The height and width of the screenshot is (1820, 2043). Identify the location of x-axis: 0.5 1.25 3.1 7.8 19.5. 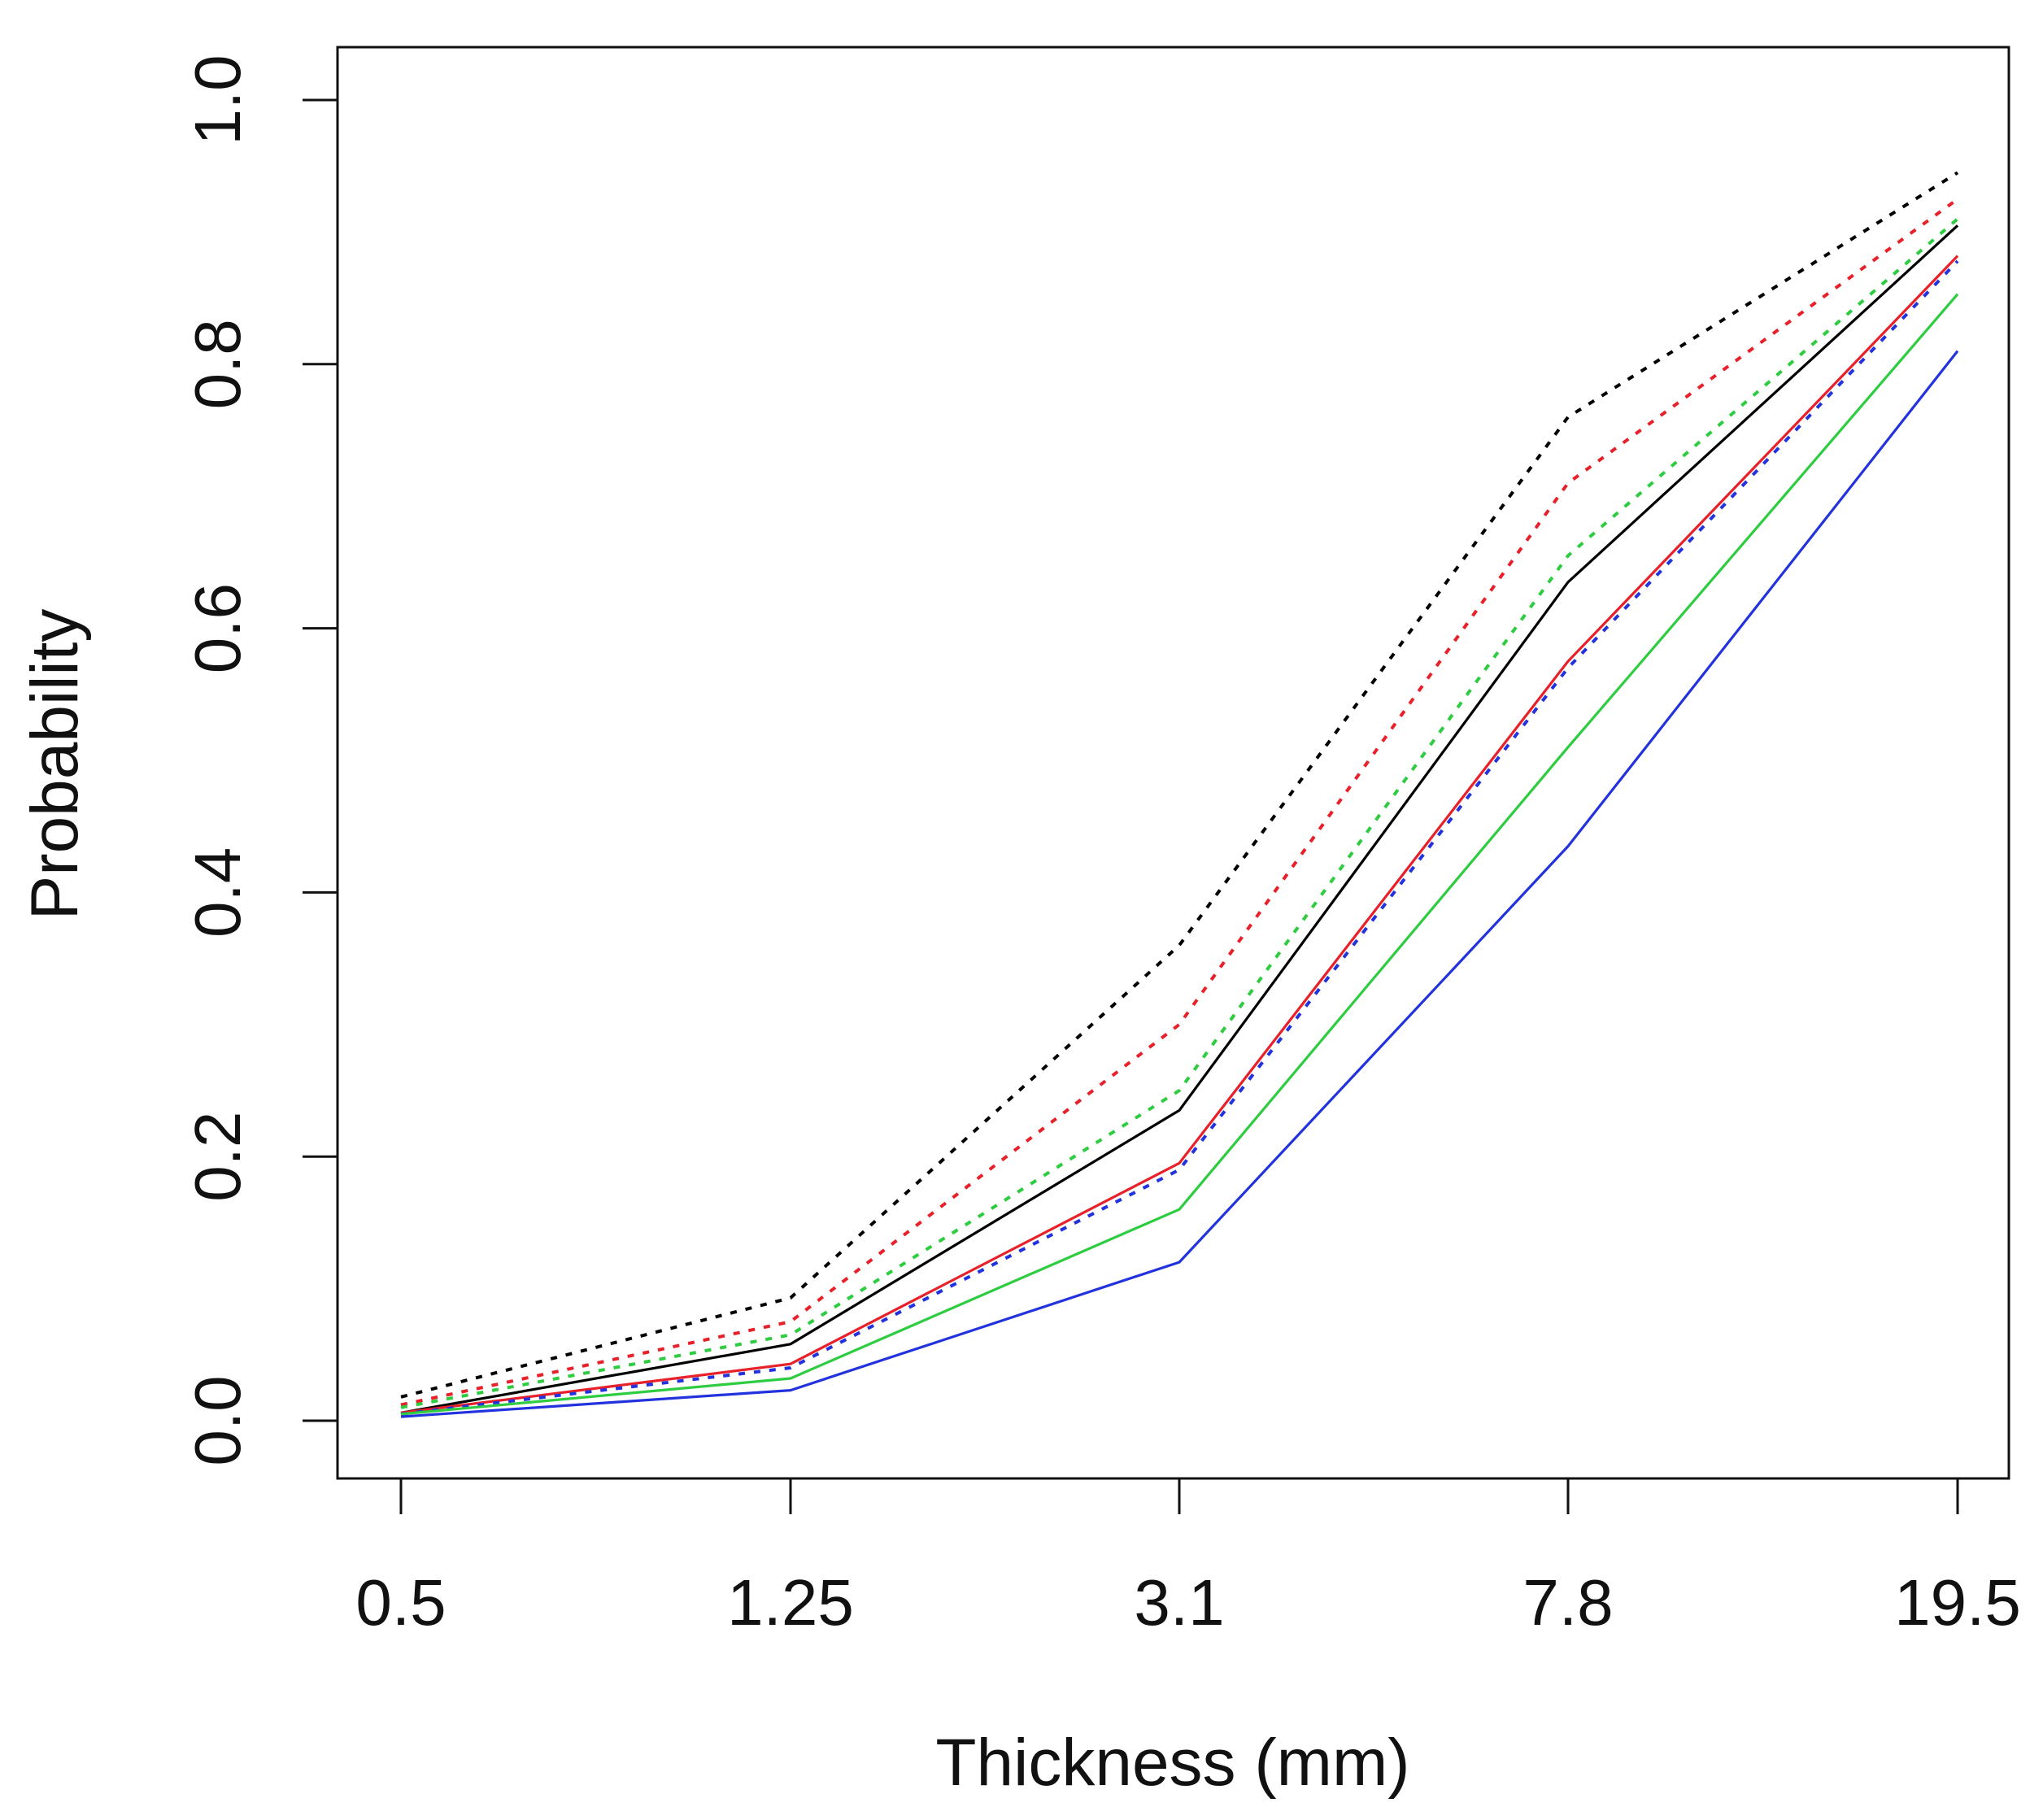
(1188, 1558).